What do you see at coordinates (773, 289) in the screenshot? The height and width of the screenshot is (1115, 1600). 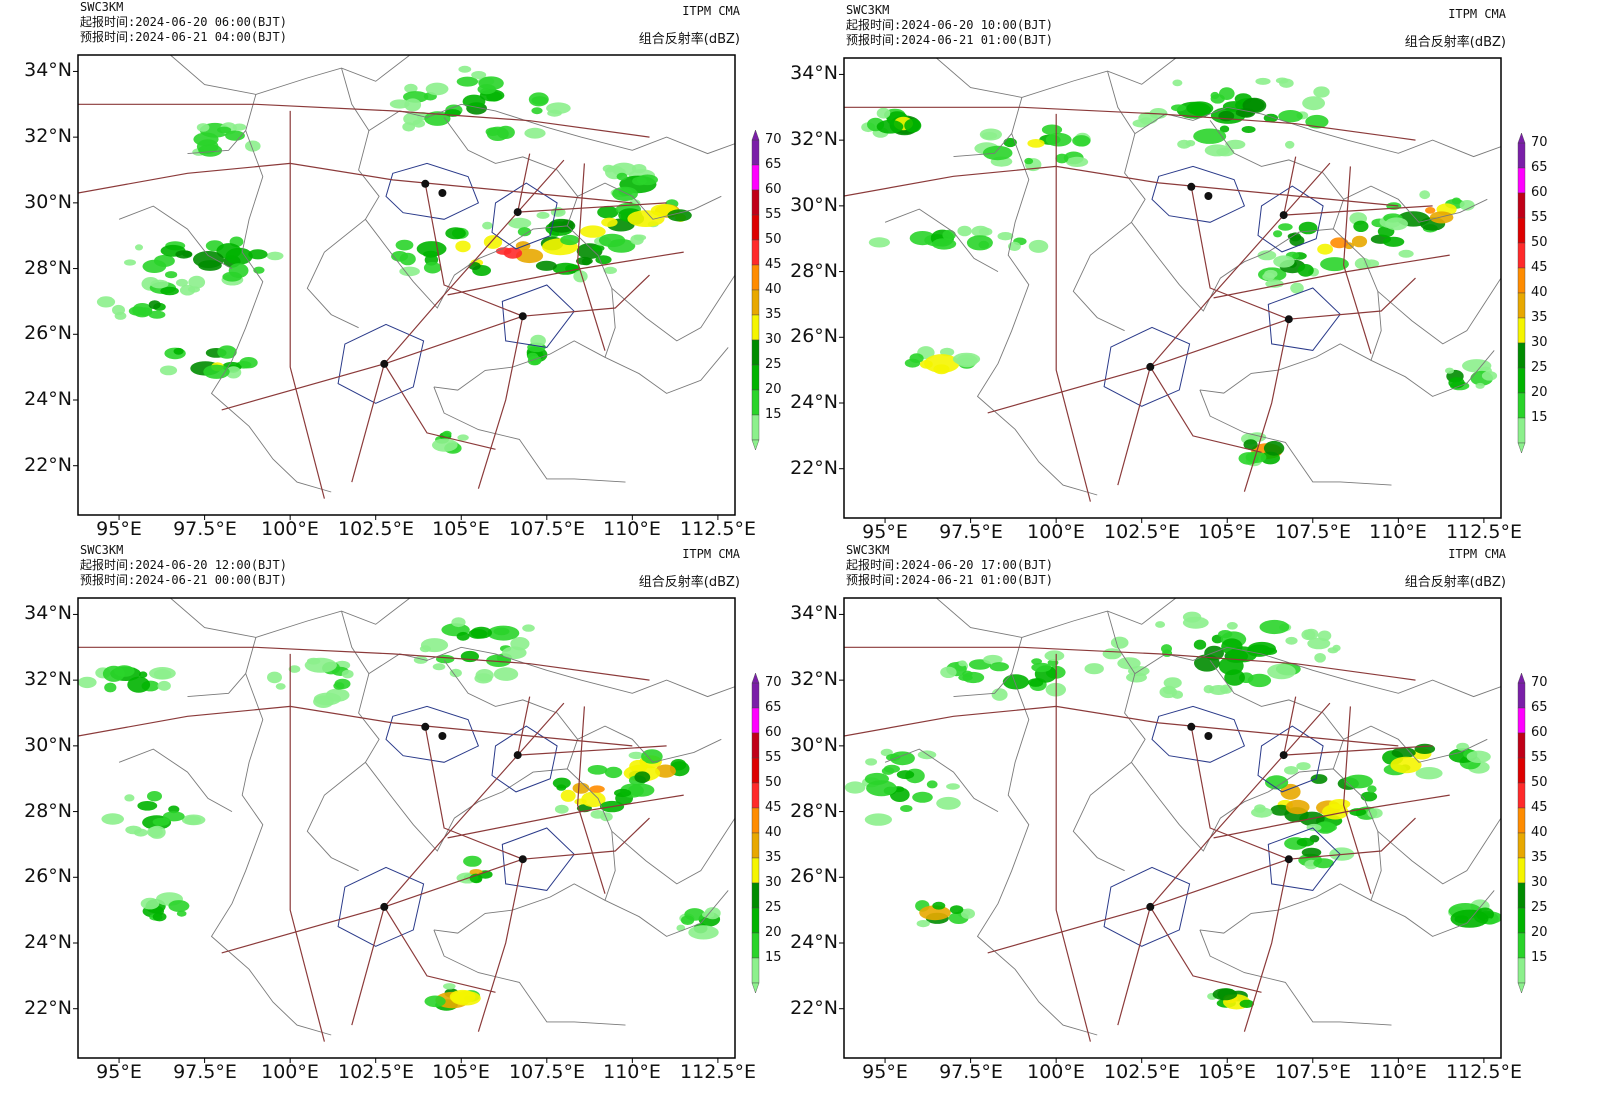 I see `colorbar-level-label: 40` at bounding box center [773, 289].